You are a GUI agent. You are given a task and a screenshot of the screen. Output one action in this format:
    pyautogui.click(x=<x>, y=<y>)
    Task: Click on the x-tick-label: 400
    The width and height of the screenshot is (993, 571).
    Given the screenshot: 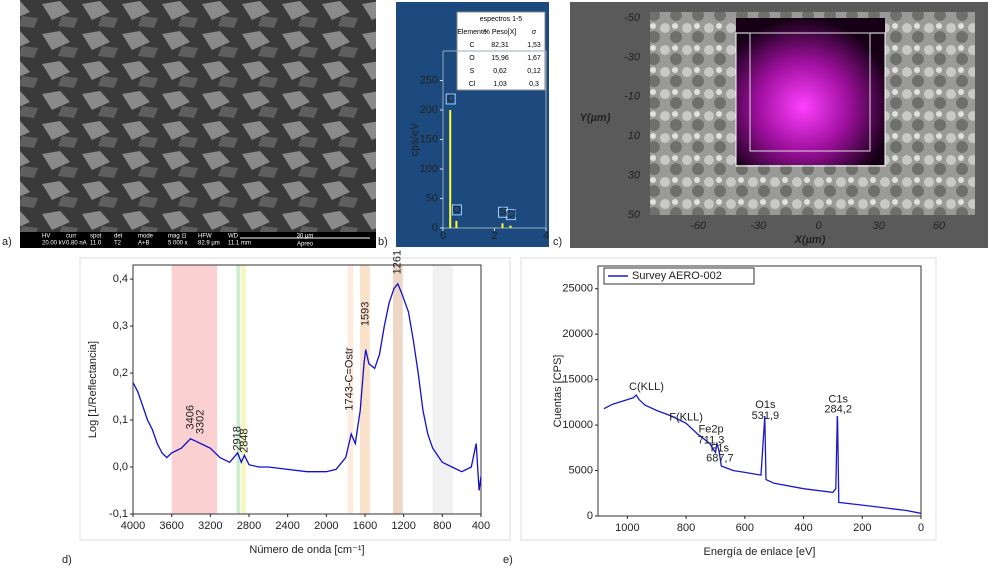 What is the action you would take?
    pyautogui.click(x=803, y=528)
    